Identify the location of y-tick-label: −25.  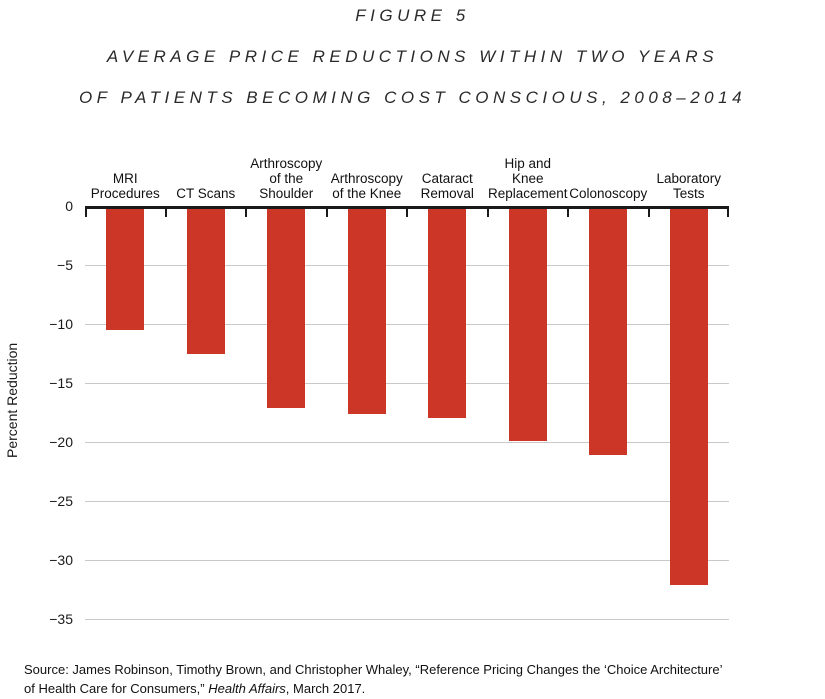
(61, 501).